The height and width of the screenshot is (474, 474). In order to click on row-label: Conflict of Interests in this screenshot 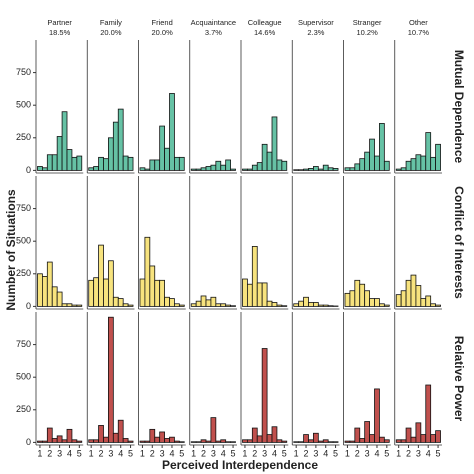, I will do `click(459, 242)`.